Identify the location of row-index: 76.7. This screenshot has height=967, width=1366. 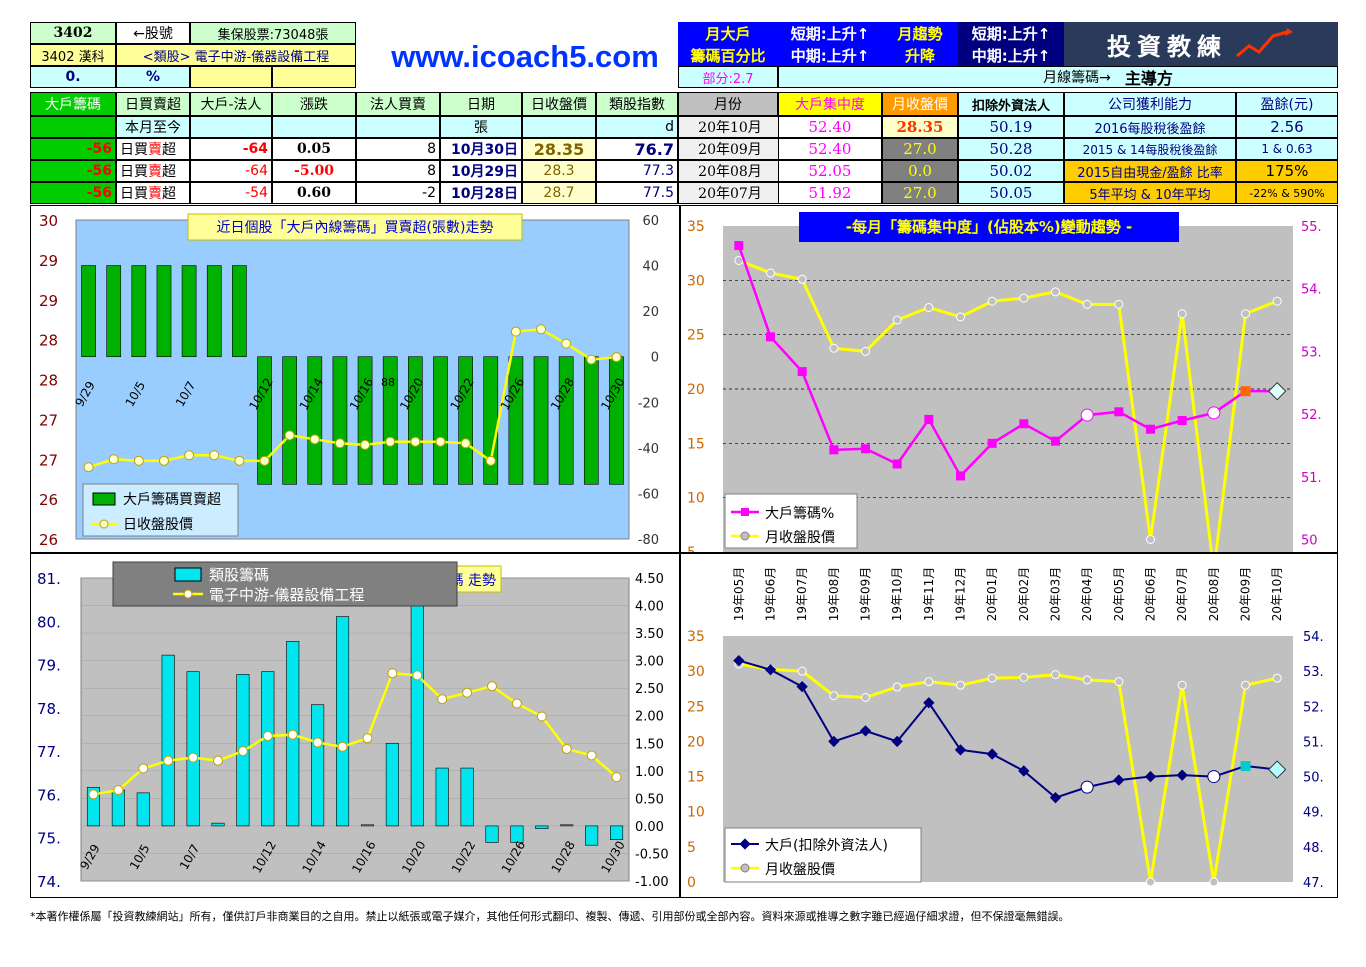
(637, 149).